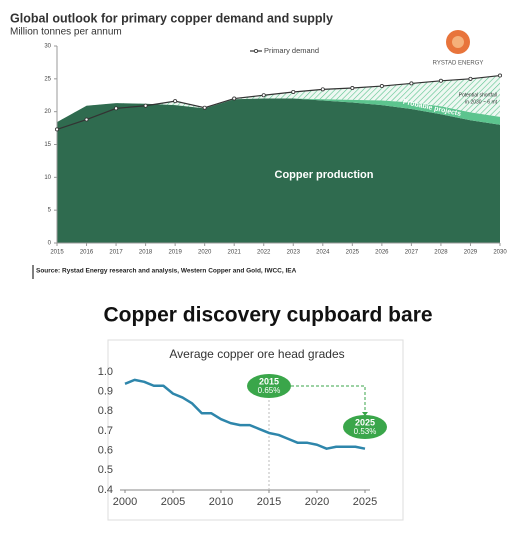 The image size is (519, 538). Describe the element at coordinates (47, 112) in the screenshot. I see `y-tick-label: 20` at that location.